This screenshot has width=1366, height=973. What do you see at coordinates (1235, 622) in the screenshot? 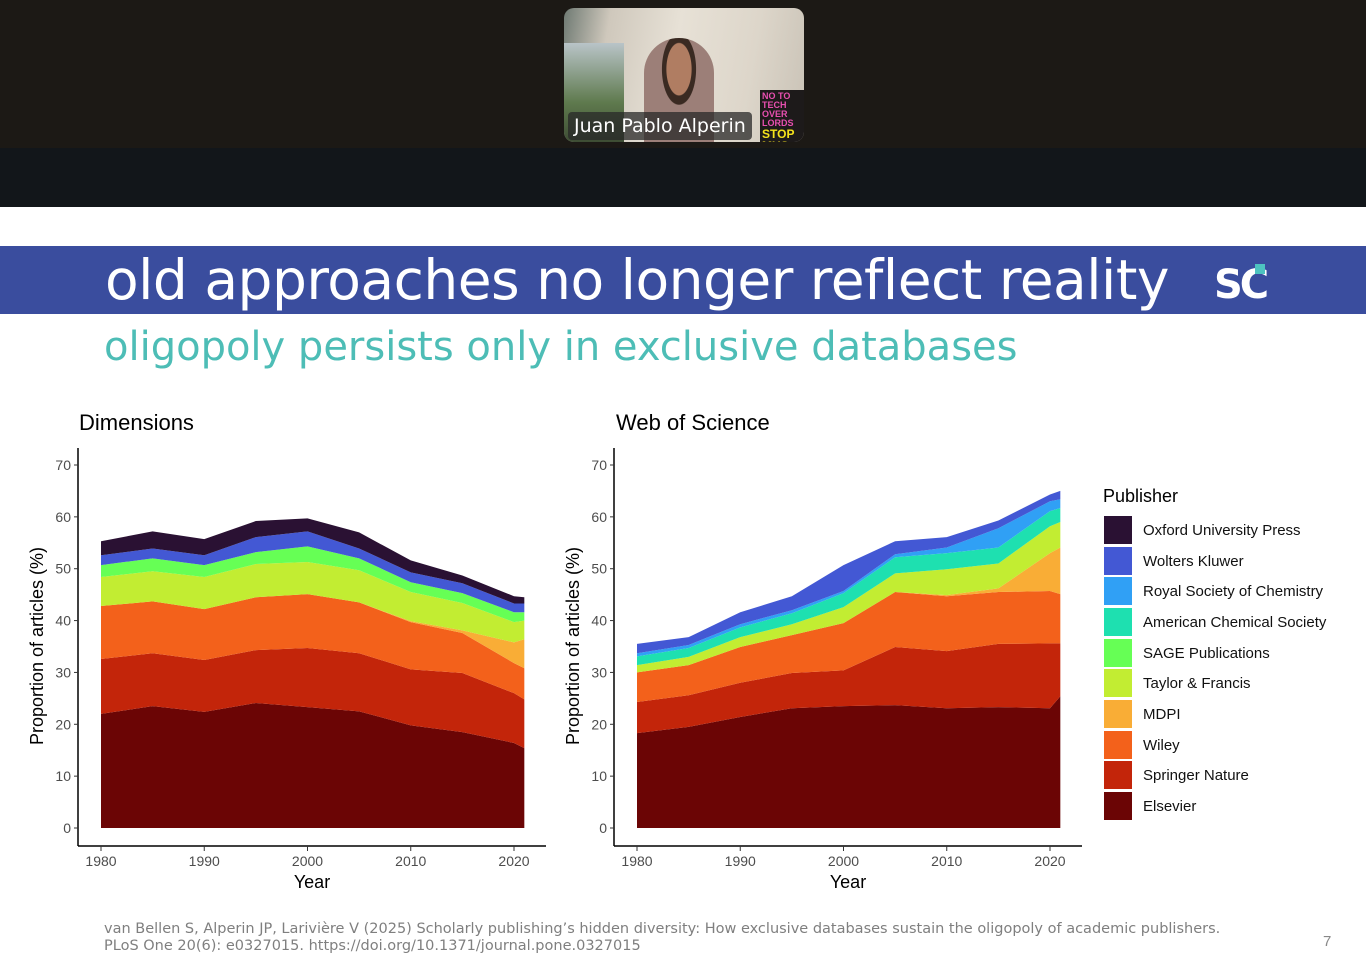
I see `legend-label: American Chemical Society` at bounding box center [1235, 622].